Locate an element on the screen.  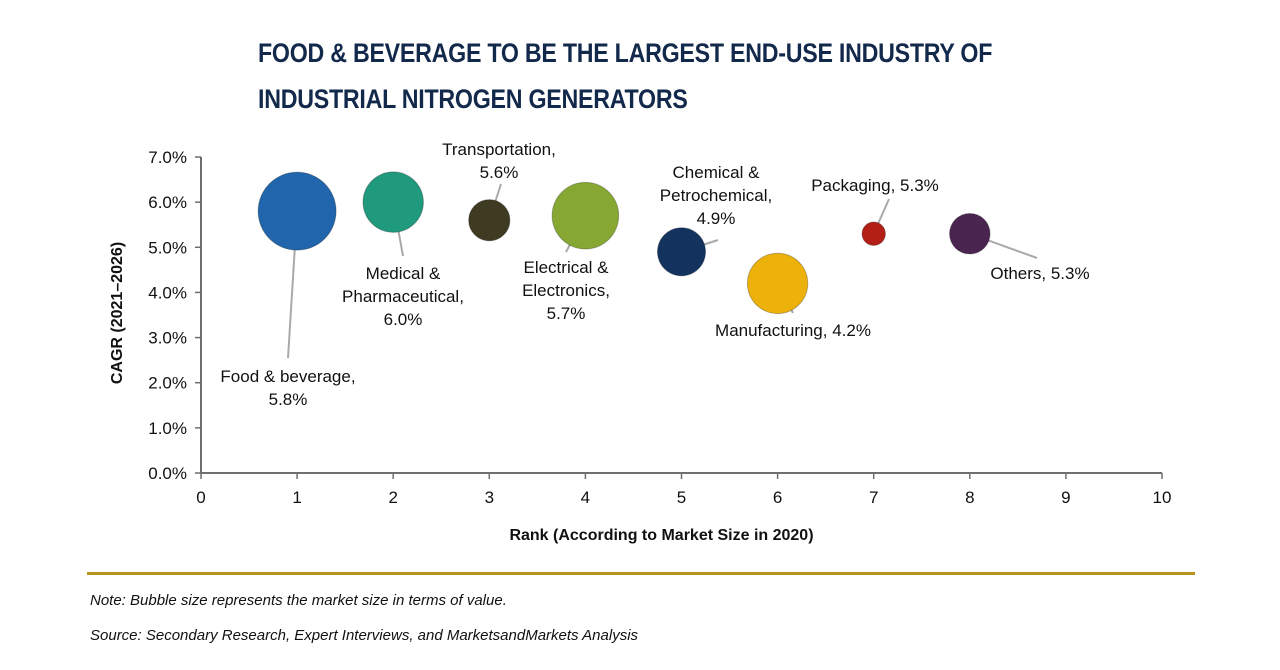
data-label-chemical-petrochemical: Chemical & Petrochemical, 4.9% is located at coordinates (716, 195).